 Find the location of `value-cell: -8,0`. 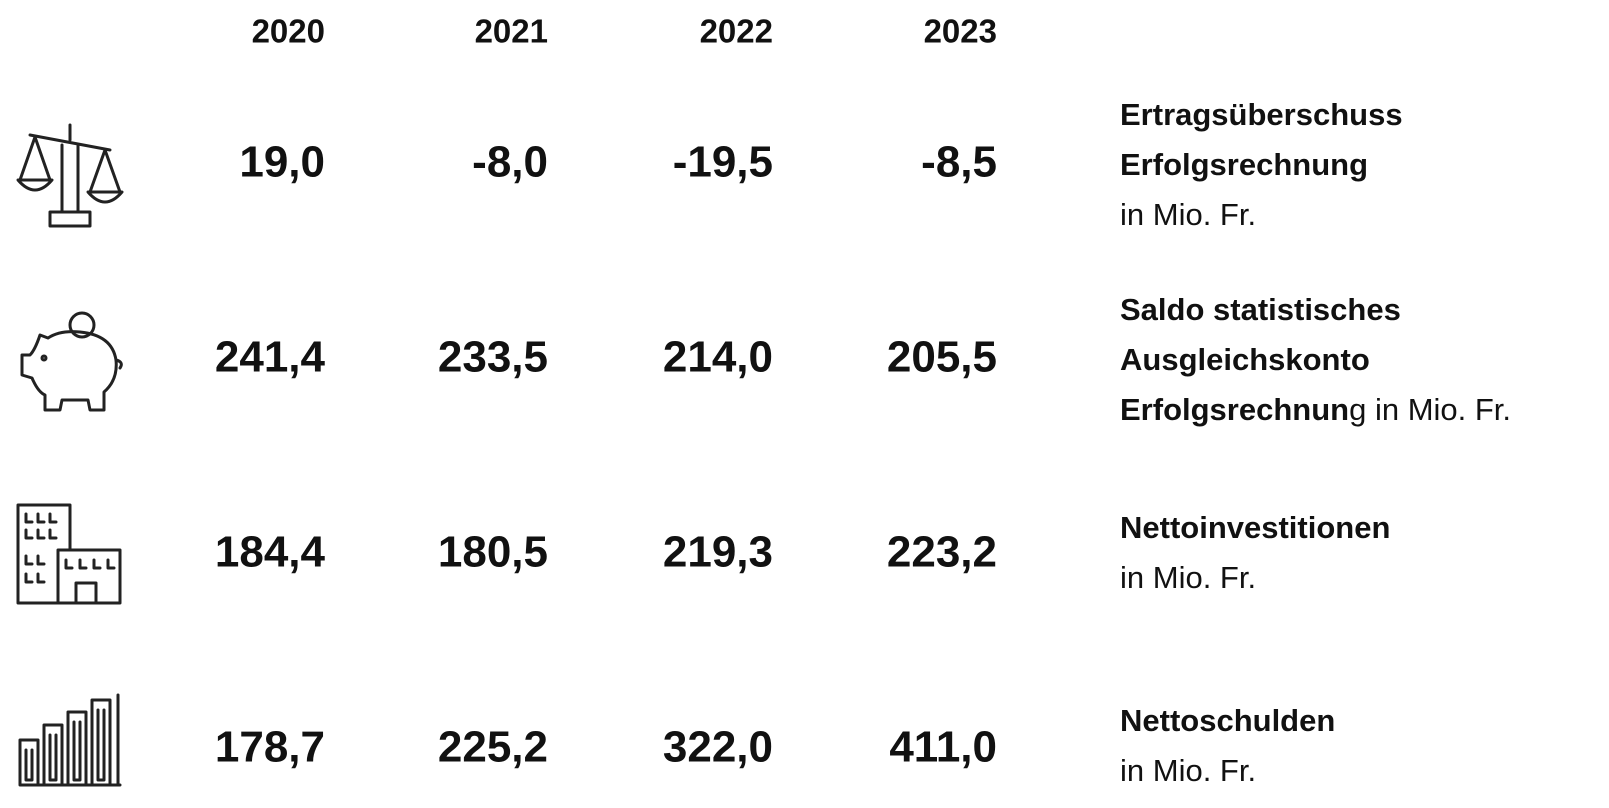

value-cell: -8,0 is located at coordinates (510, 162).